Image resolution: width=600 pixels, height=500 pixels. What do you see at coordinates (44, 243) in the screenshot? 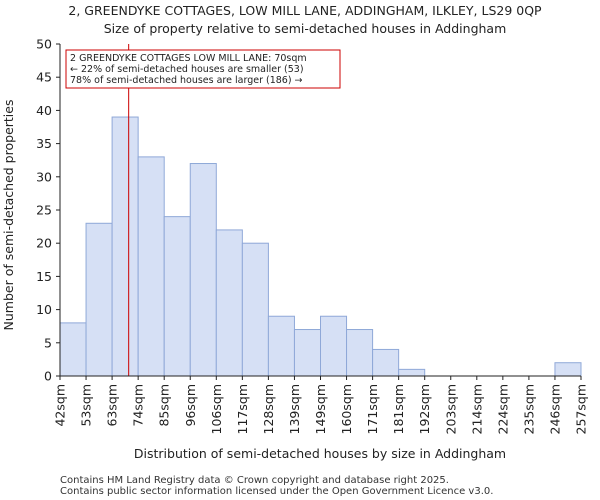
I see `y-tick-label: 20` at bounding box center [44, 243].